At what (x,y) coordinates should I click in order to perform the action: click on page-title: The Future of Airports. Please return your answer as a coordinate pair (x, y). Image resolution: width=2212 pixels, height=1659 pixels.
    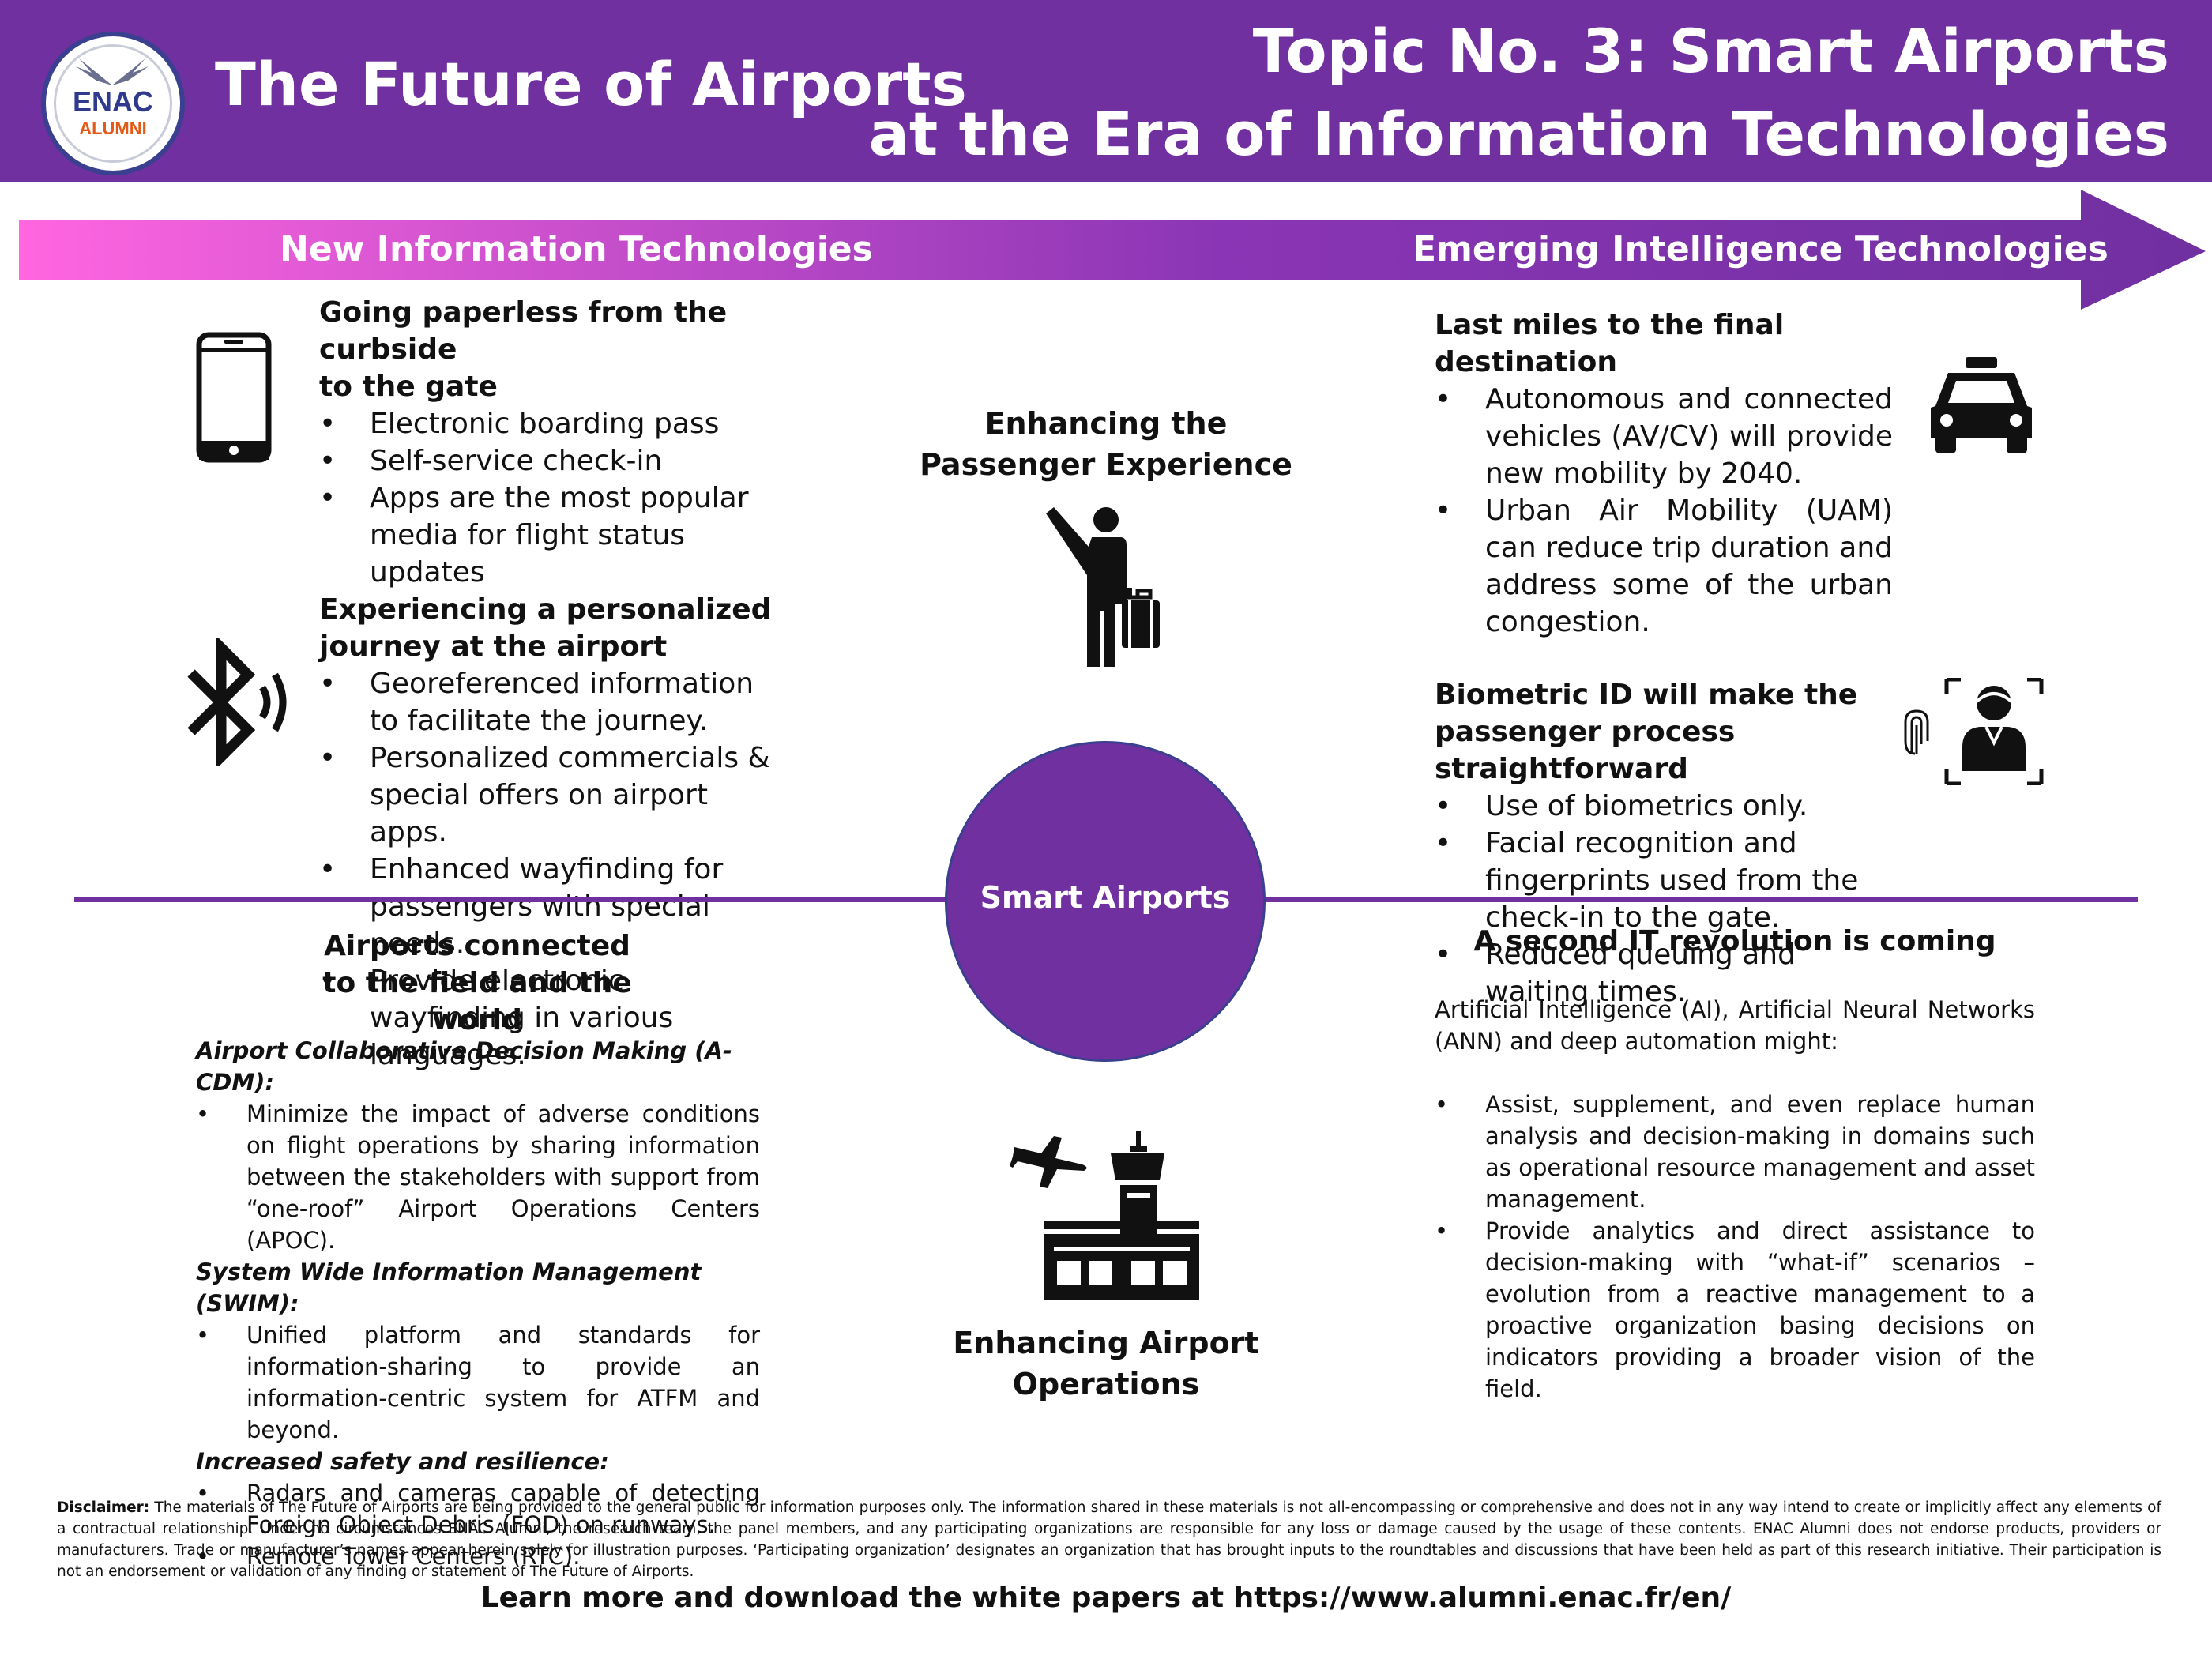
    Looking at the image, I should click on (591, 84).